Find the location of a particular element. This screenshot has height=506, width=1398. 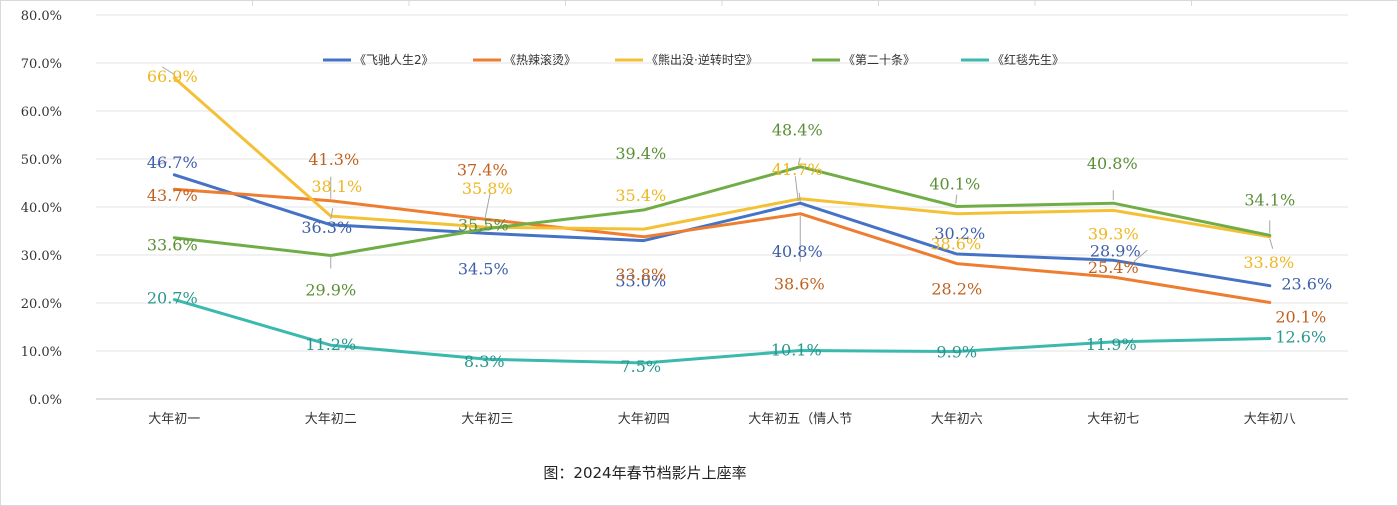

x-tick-label: 大年初四 is located at coordinates (644, 419).